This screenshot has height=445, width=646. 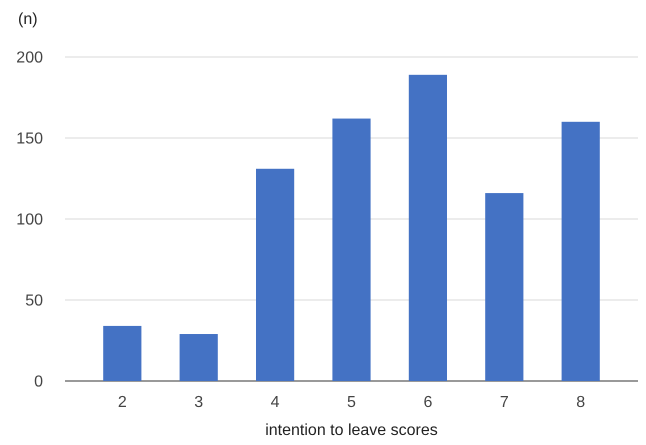 What do you see at coordinates (275, 402) in the screenshot?
I see `x-tick-label: 4` at bounding box center [275, 402].